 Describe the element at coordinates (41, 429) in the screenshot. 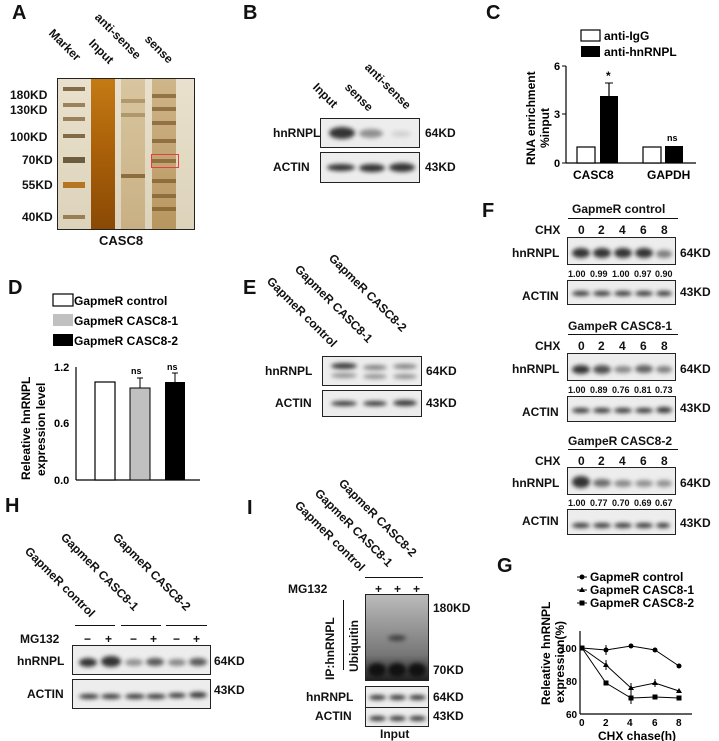

I see `svg-text: expression level` at that location.